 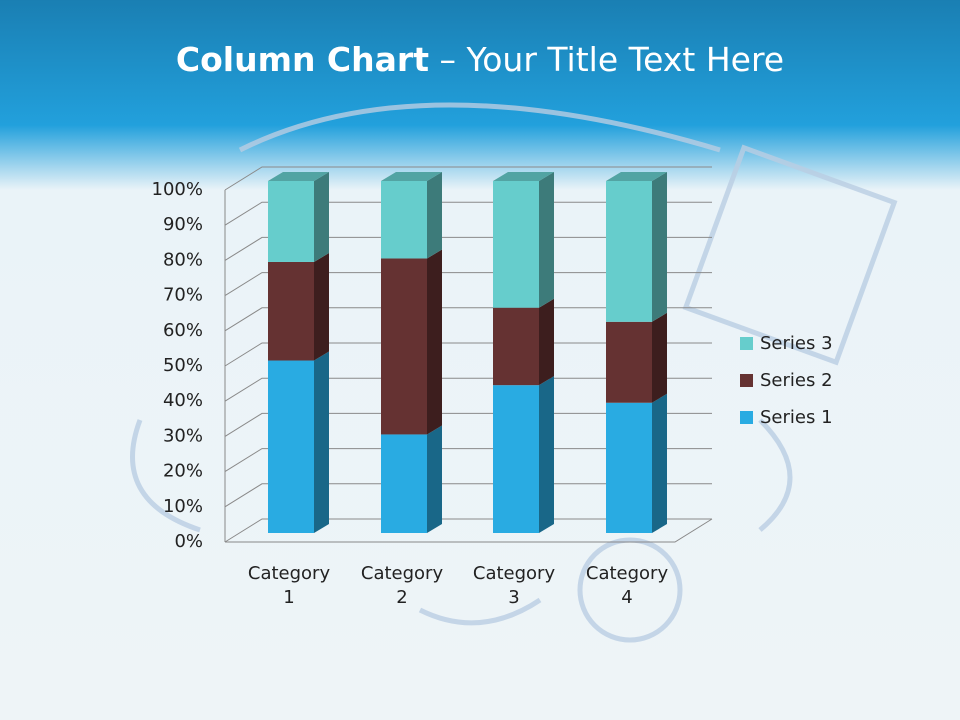 What do you see at coordinates (289, 585) in the screenshot?
I see `x-tick-label: Category 1` at bounding box center [289, 585].